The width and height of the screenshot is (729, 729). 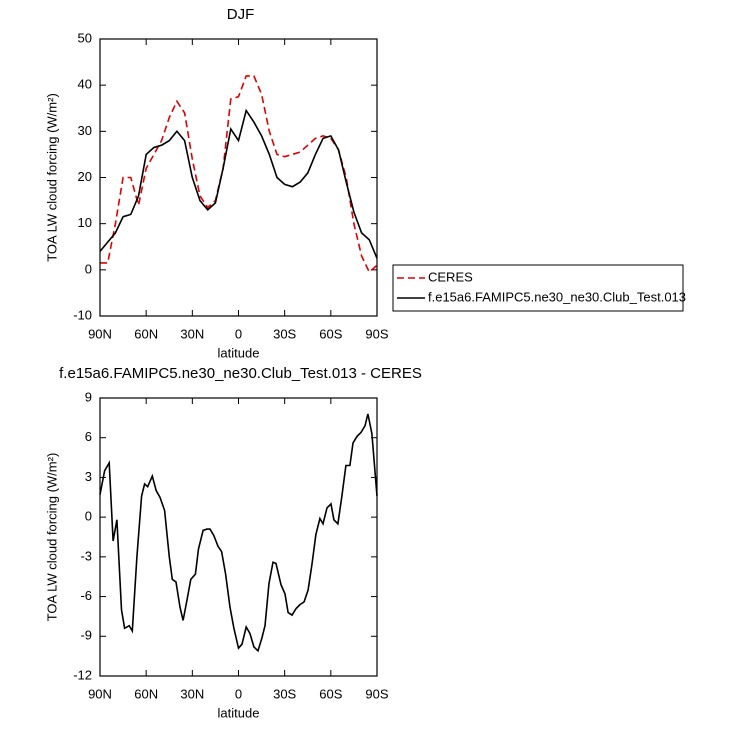 What do you see at coordinates (88, 436) in the screenshot?
I see `y-tick-label: 6` at bounding box center [88, 436].